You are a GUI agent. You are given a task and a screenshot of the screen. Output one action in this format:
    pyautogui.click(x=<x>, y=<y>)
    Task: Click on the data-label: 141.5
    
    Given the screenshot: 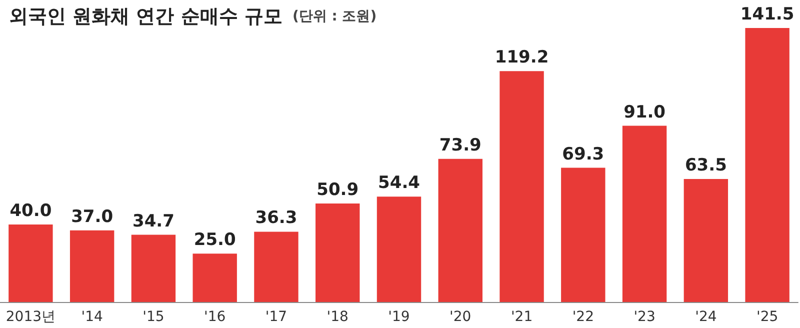 What is the action you would take?
    pyautogui.click(x=767, y=14)
    